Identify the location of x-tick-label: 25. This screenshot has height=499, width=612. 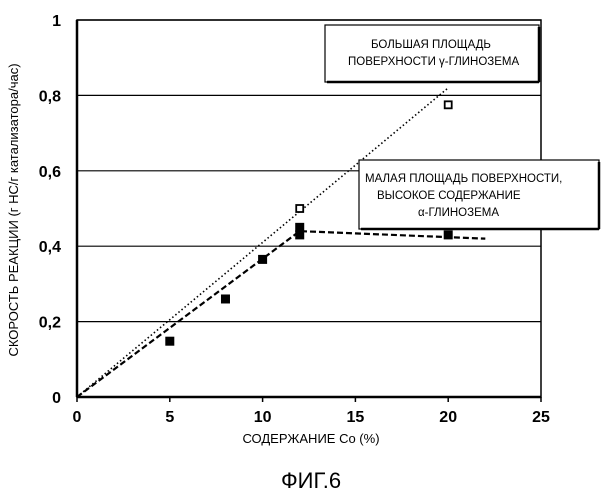
(541, 417).